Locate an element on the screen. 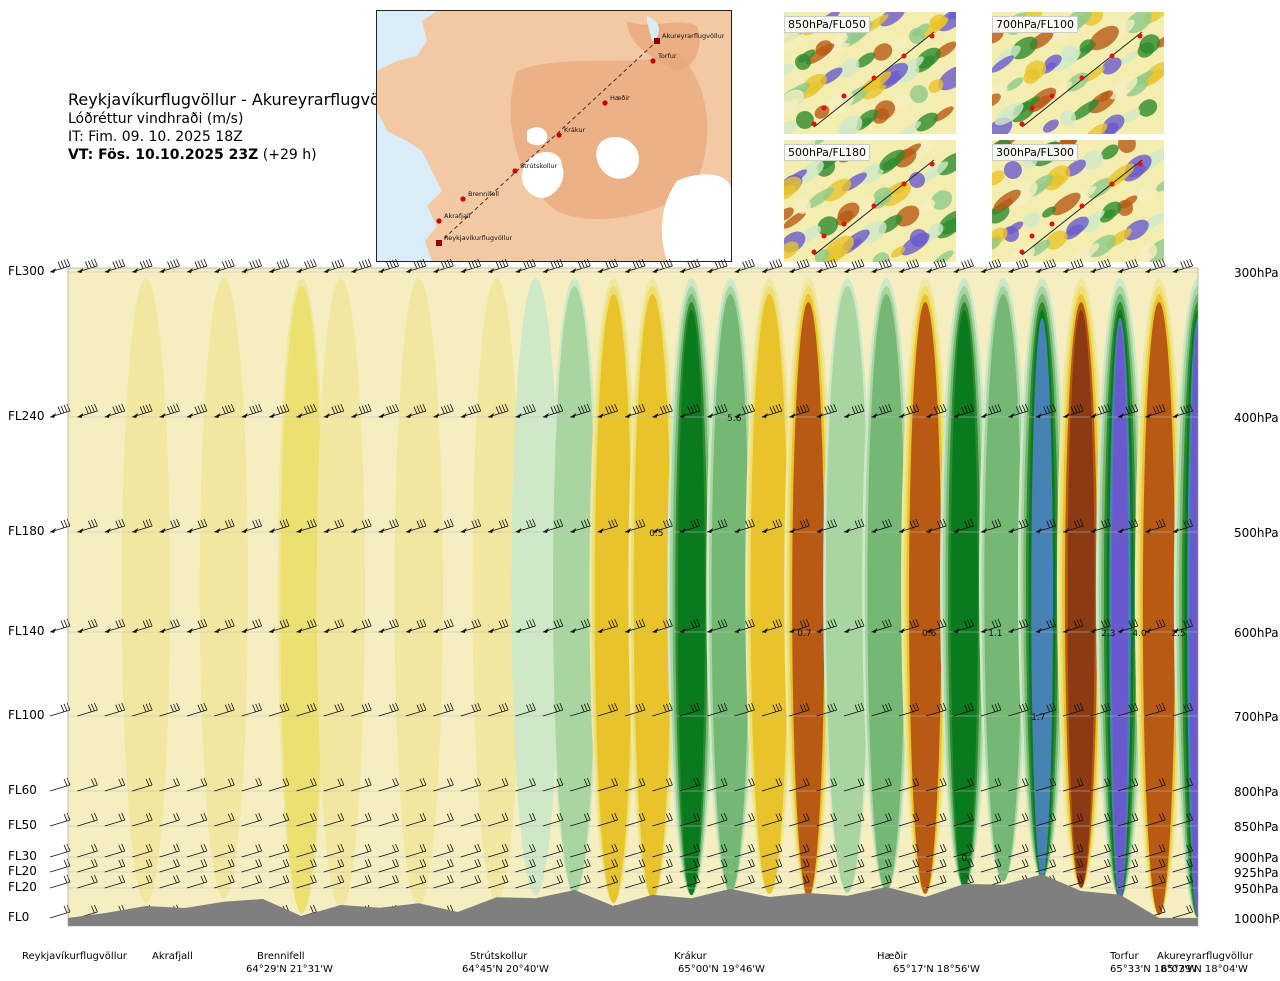 This screenshot has width=1280, height=981. pressure-tick: 700hPa is located at coordinates (1256, 717).